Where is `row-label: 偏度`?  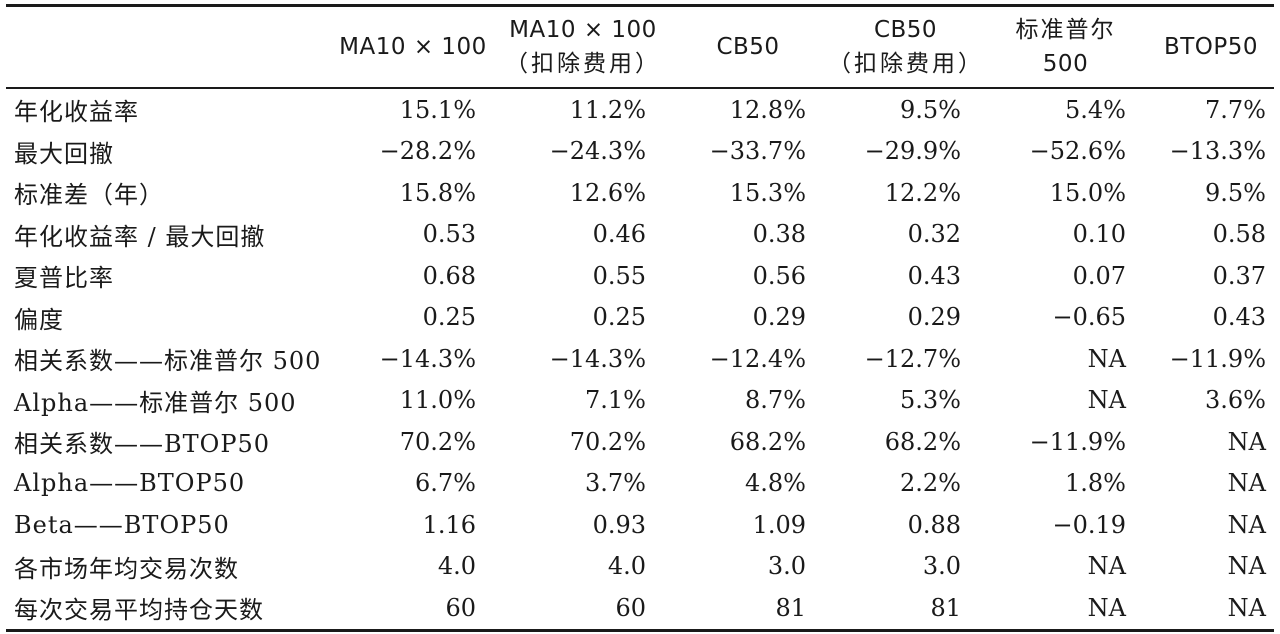
row-label: 偏度 is located at coordinates (39, 319).